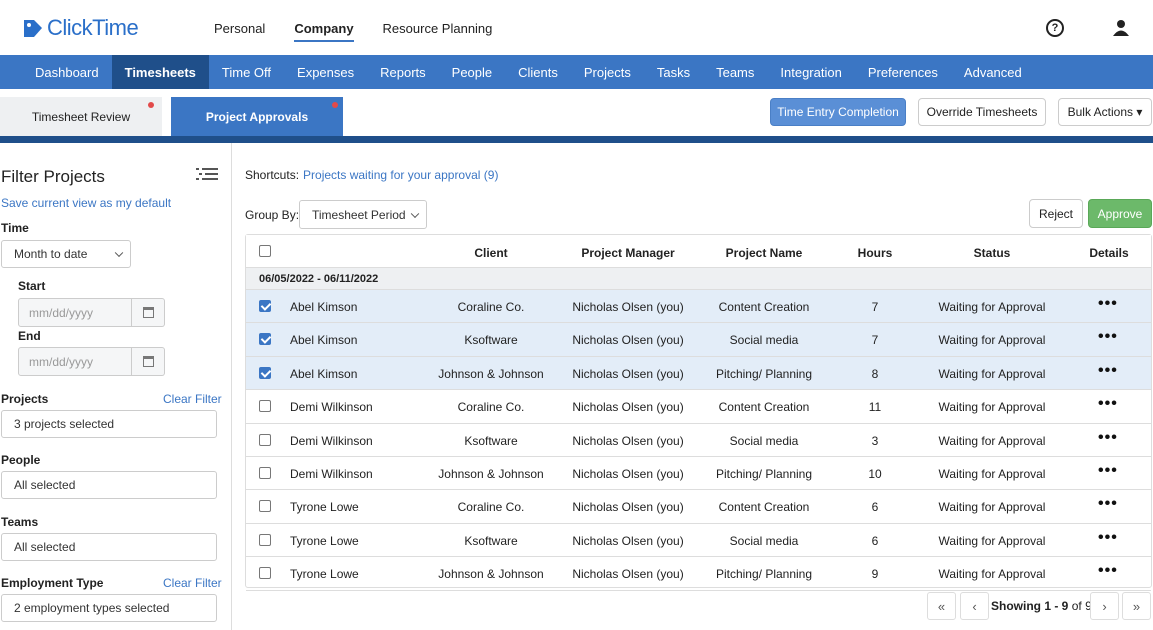 This screenshot has height=630, width=1153. I want to click on tab-timesheet-review: Timesheet Review, so click(81, 116).